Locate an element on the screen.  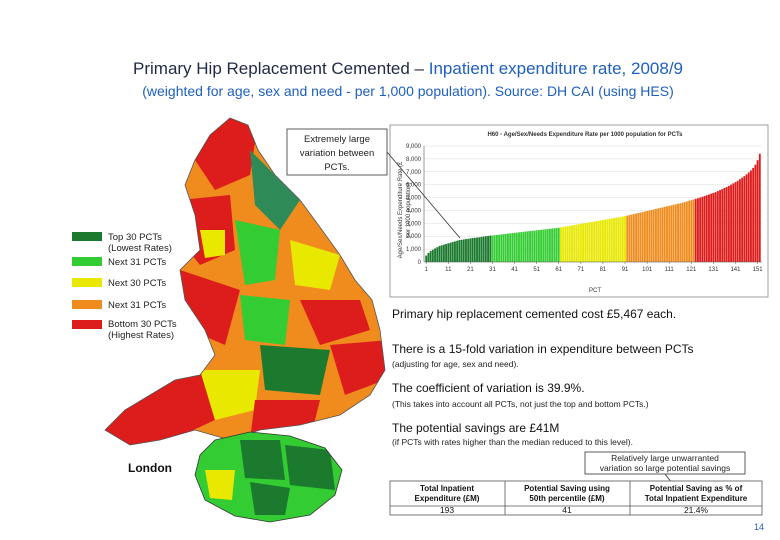
statement: The coefficient of variation is 39.9%. is located at coordinates (488, 388).